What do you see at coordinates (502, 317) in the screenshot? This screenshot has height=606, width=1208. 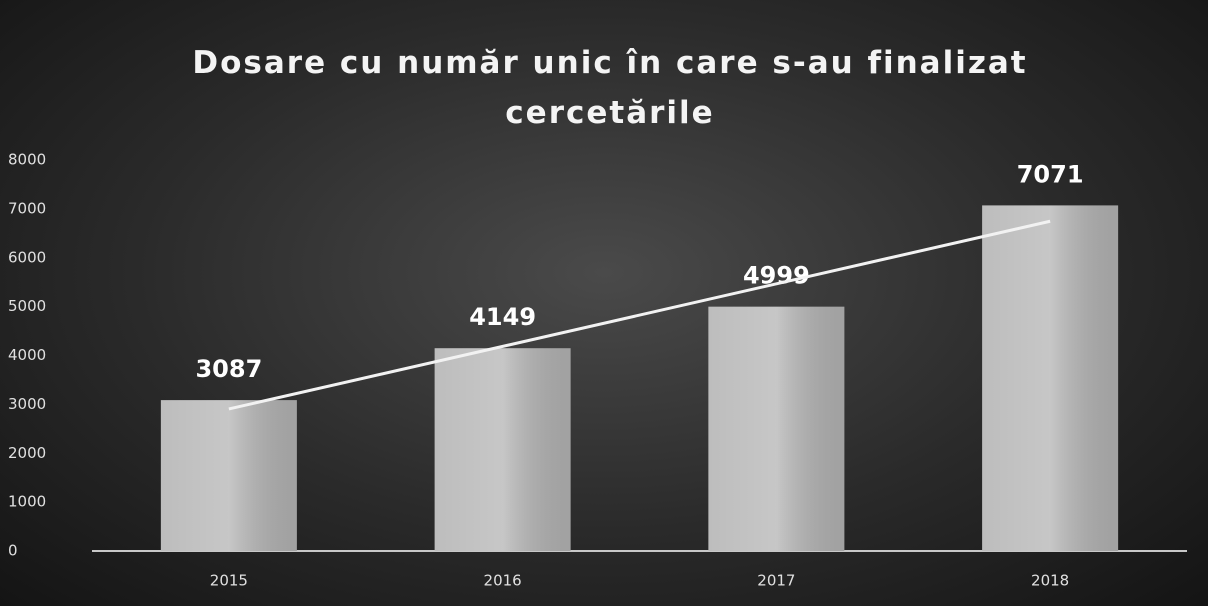 I see `data-label: 4149` at bounding box center [502, 317].